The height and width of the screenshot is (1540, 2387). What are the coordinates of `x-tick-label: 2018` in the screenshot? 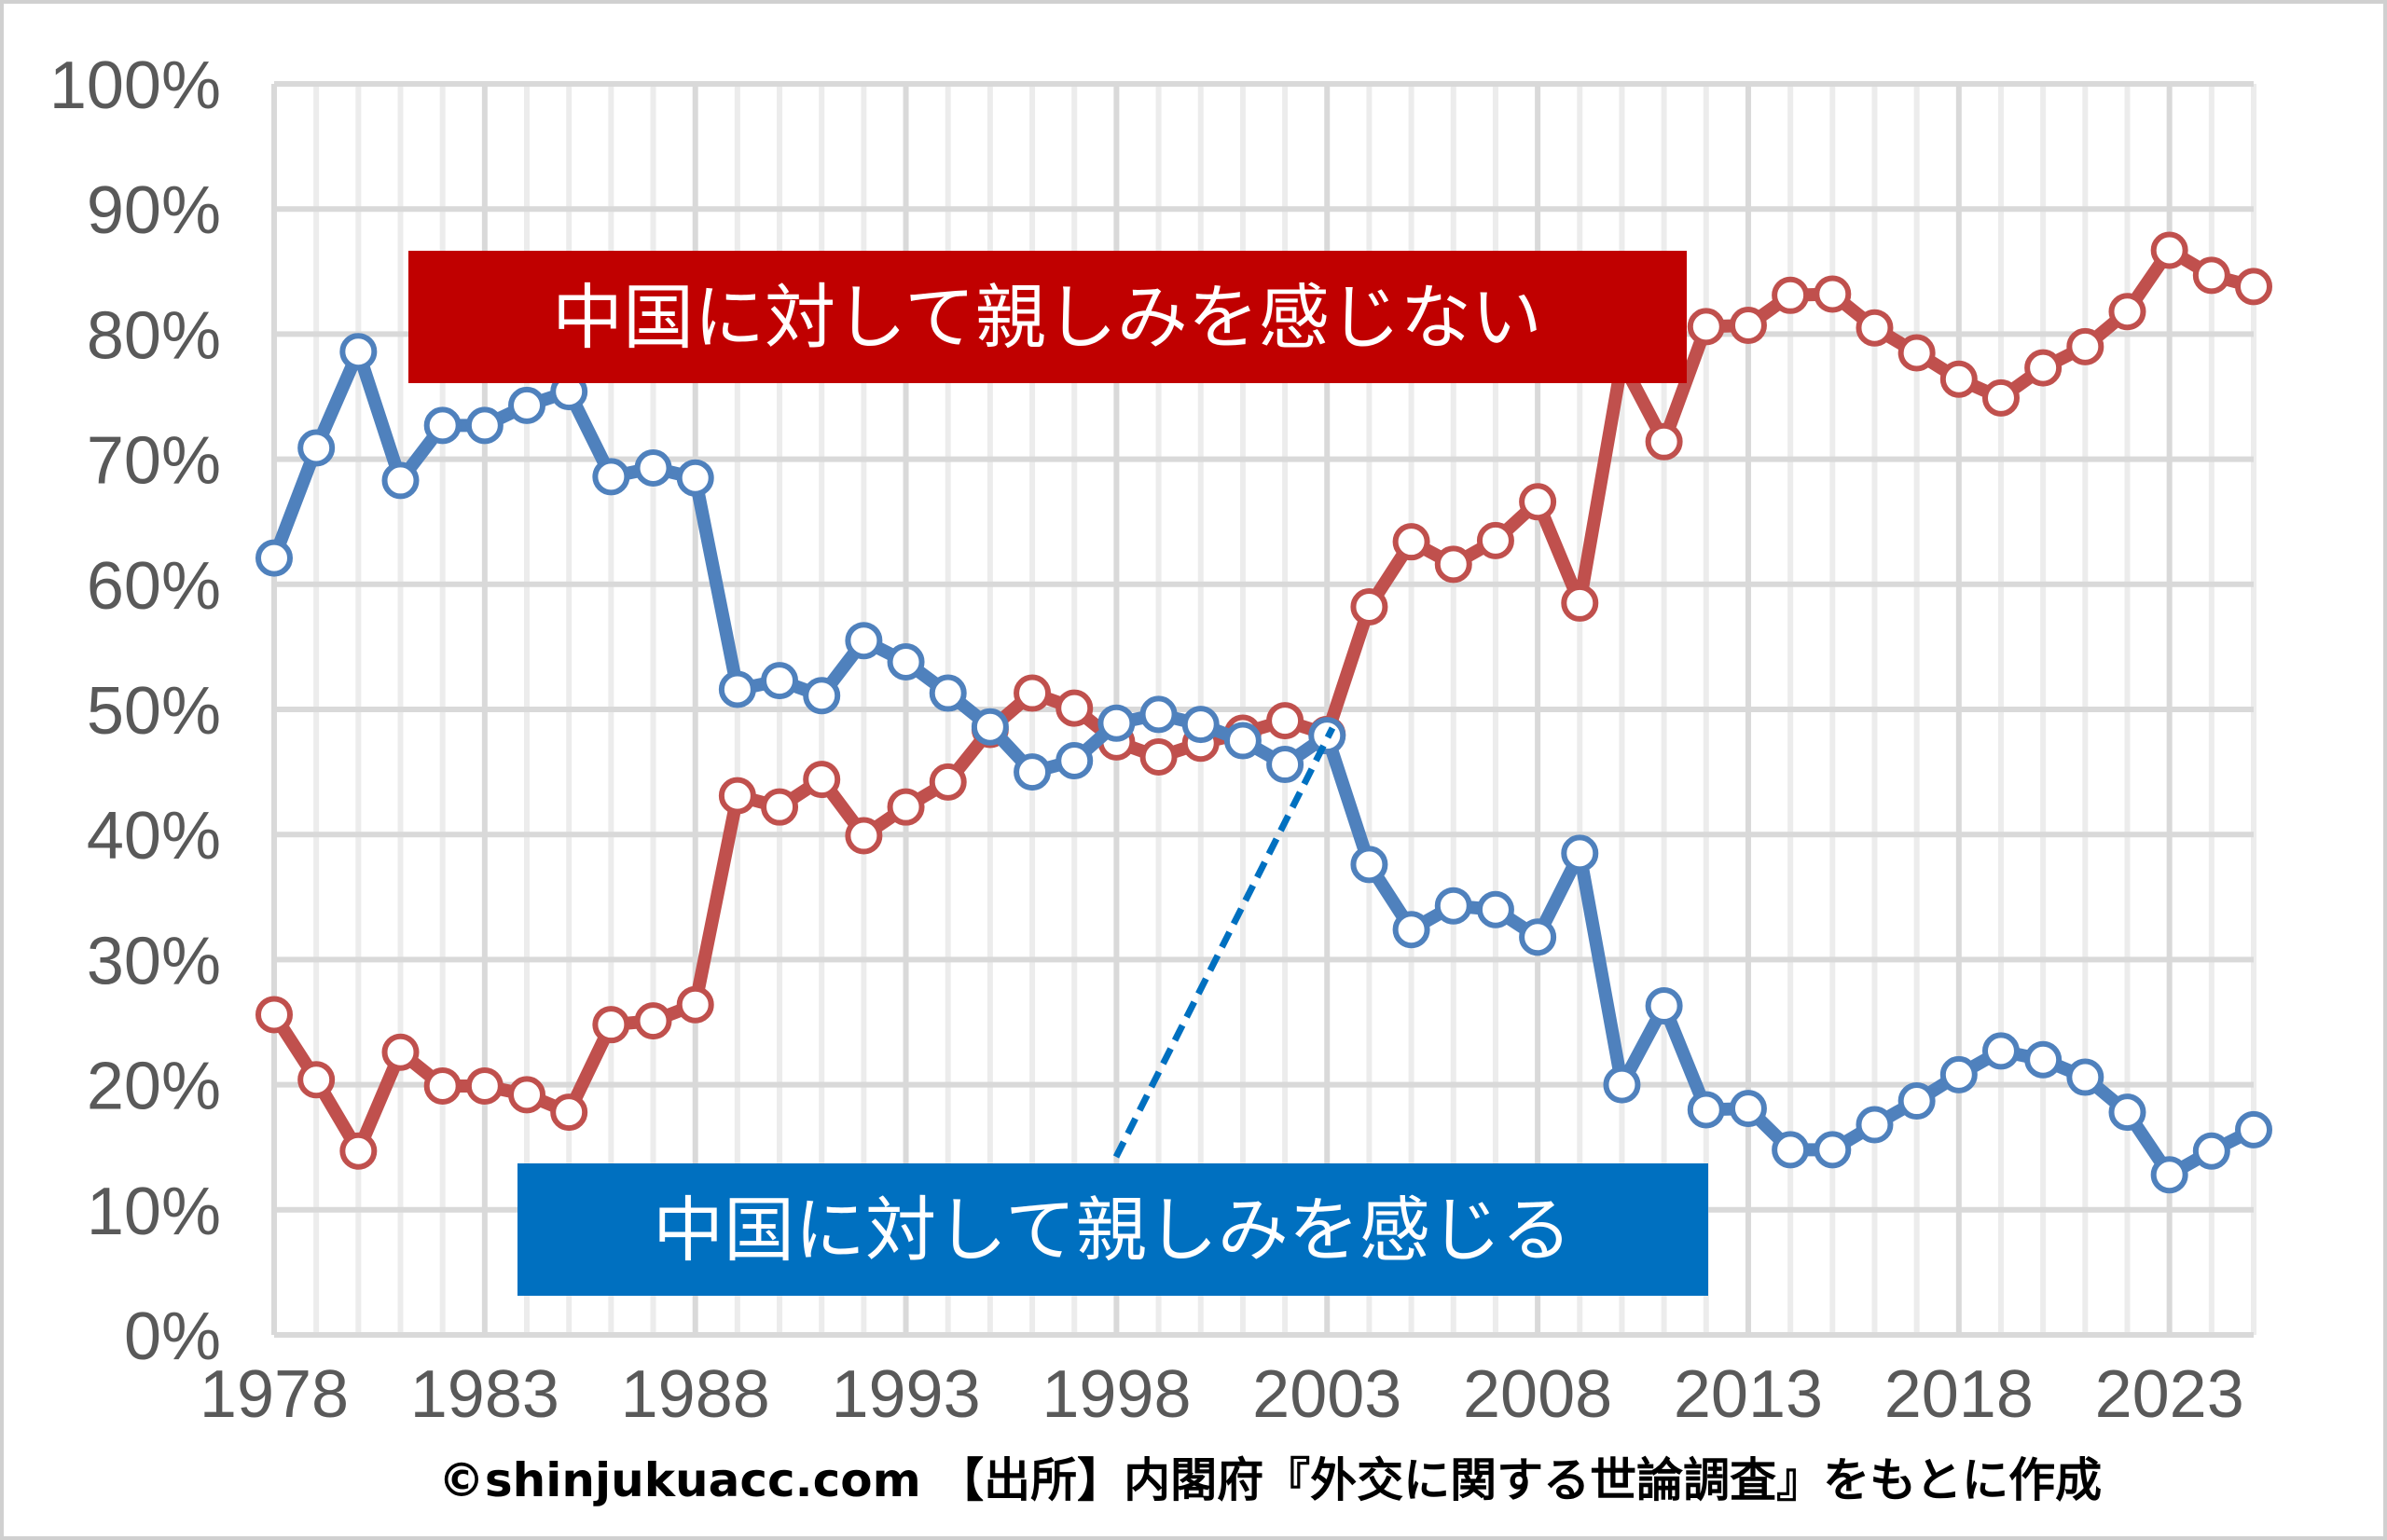 It's located at (1959, 1394).